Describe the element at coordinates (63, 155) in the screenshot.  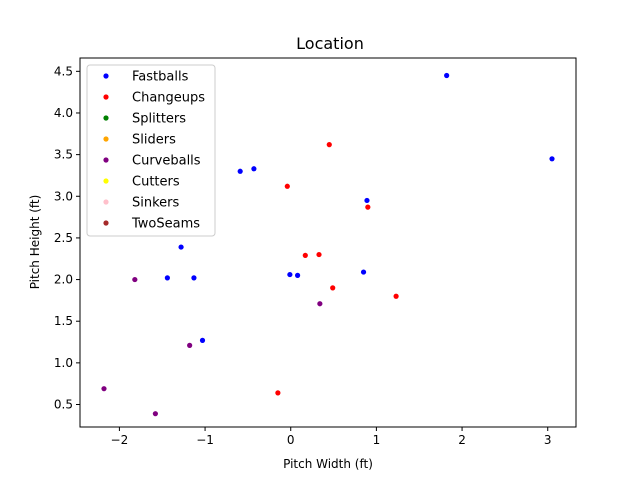
I see `y-tick-label: 3.5` at that location.